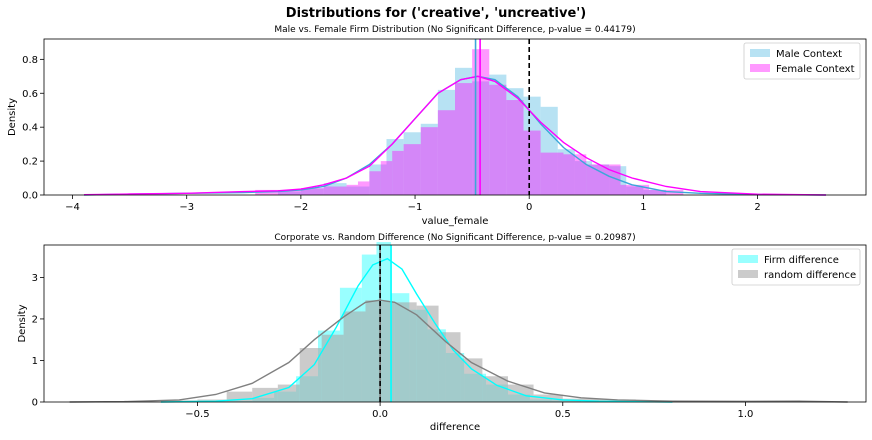 This screenshot has width=872, height=440. Describe the element at coordinates (30, 60) in the screenshot. I see `y-tick-label: 0.8` at that location.